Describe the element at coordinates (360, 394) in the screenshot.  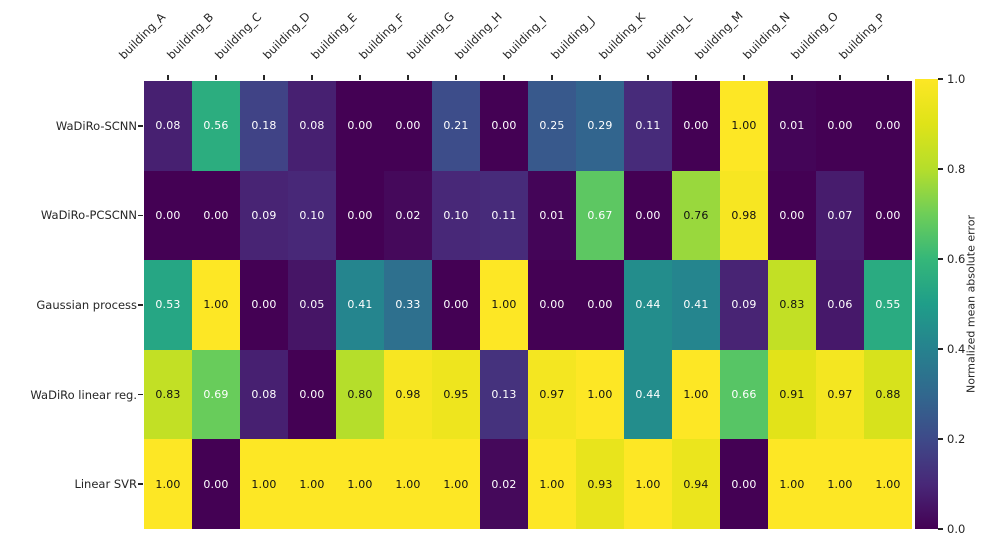
I see `heatmap-cell: 0.80` at that location.